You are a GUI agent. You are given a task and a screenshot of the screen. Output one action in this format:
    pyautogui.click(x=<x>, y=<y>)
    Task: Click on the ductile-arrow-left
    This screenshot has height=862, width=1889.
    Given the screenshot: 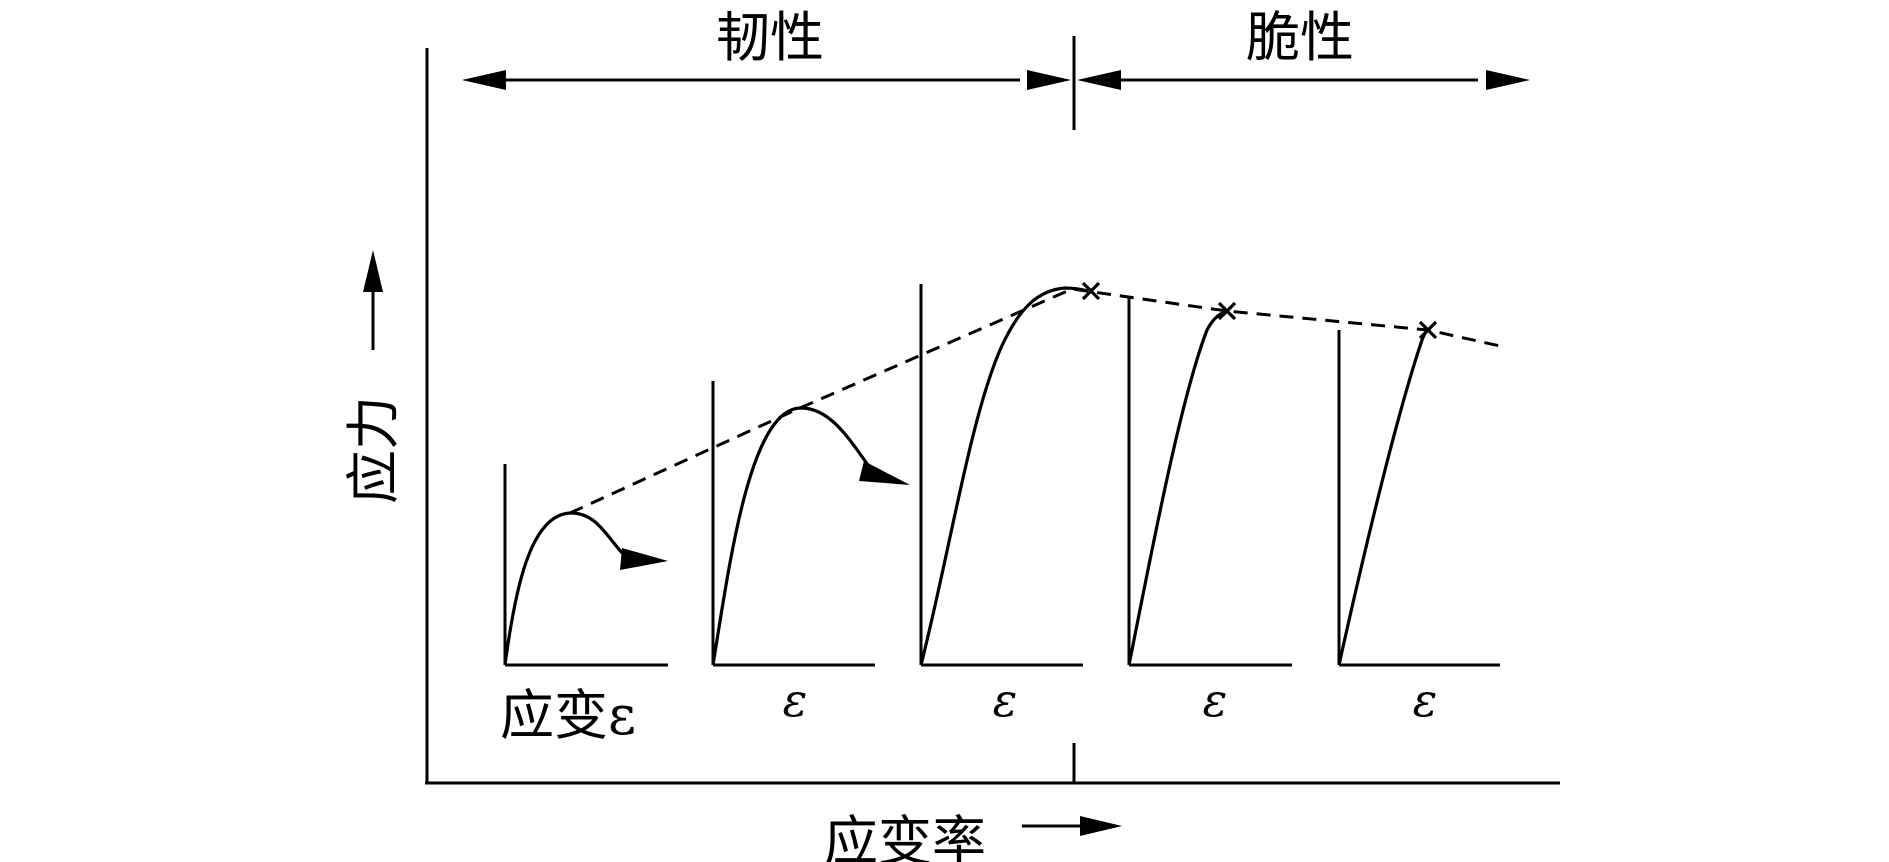 What is the action you would take?
    pyautogui.click(x=484, y=80)
    